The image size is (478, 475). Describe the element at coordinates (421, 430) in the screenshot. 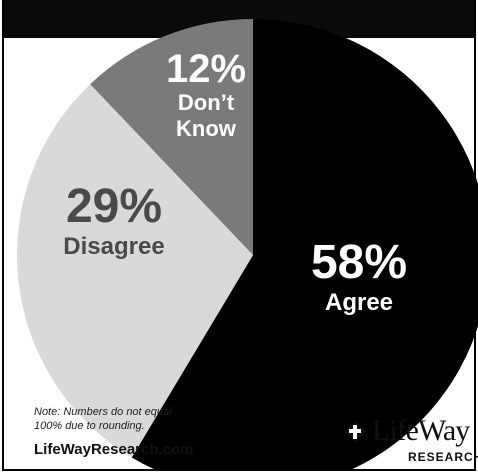

I see `logo-wordmark: LifeWay` at that location.